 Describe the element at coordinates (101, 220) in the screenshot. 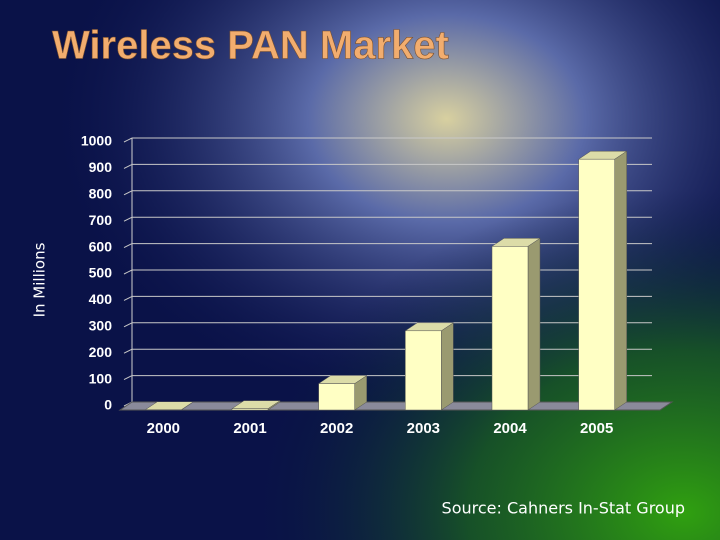

I see `y-tick-label: 700` at that location.